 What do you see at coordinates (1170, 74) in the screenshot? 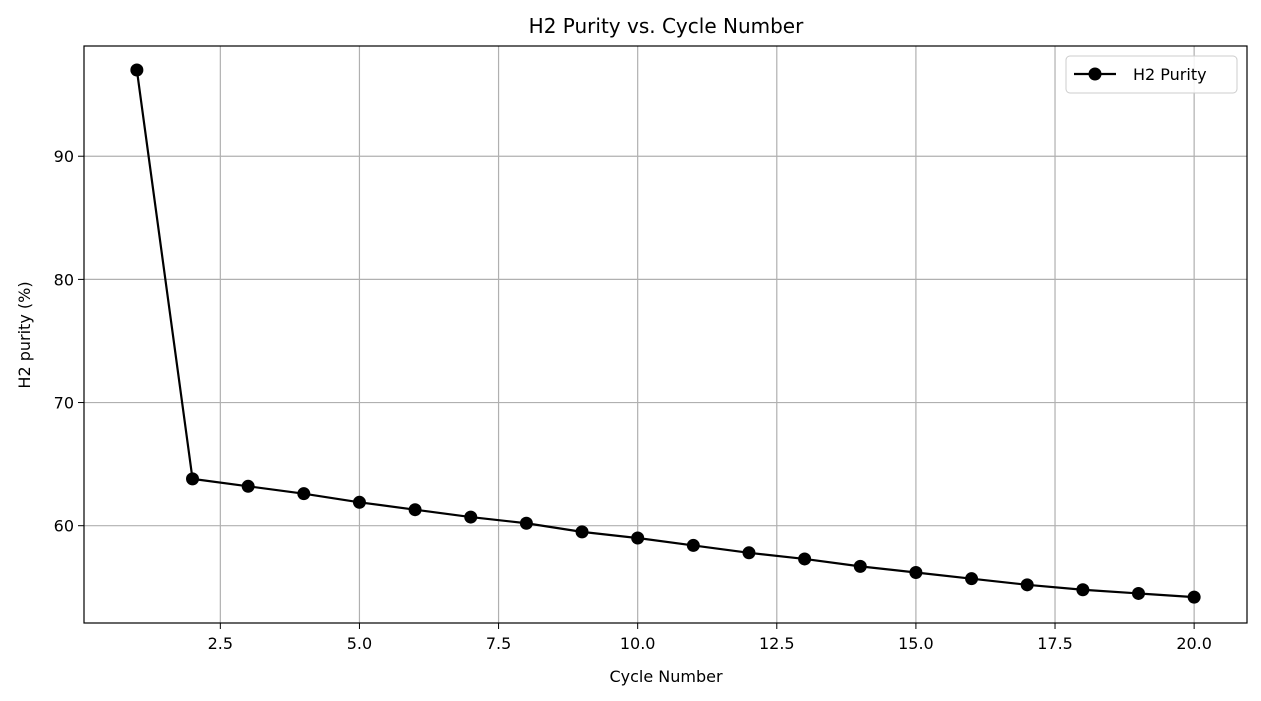
I see `legend-entry-label: H2 Purity` at bounding box center [1170, 74].